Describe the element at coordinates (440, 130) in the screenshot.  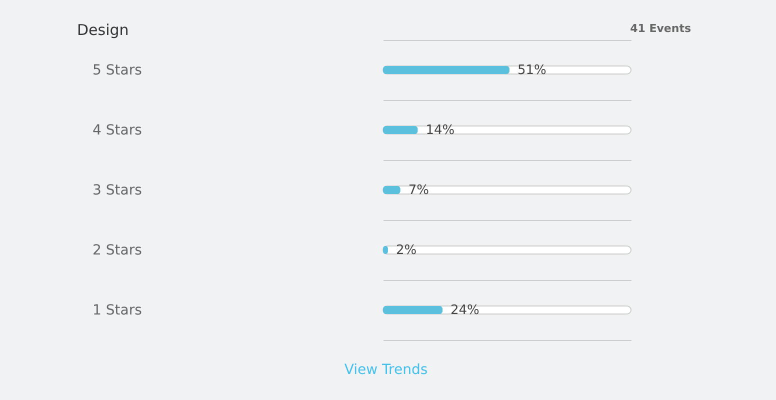
I see `data-label: 14%` at that location.